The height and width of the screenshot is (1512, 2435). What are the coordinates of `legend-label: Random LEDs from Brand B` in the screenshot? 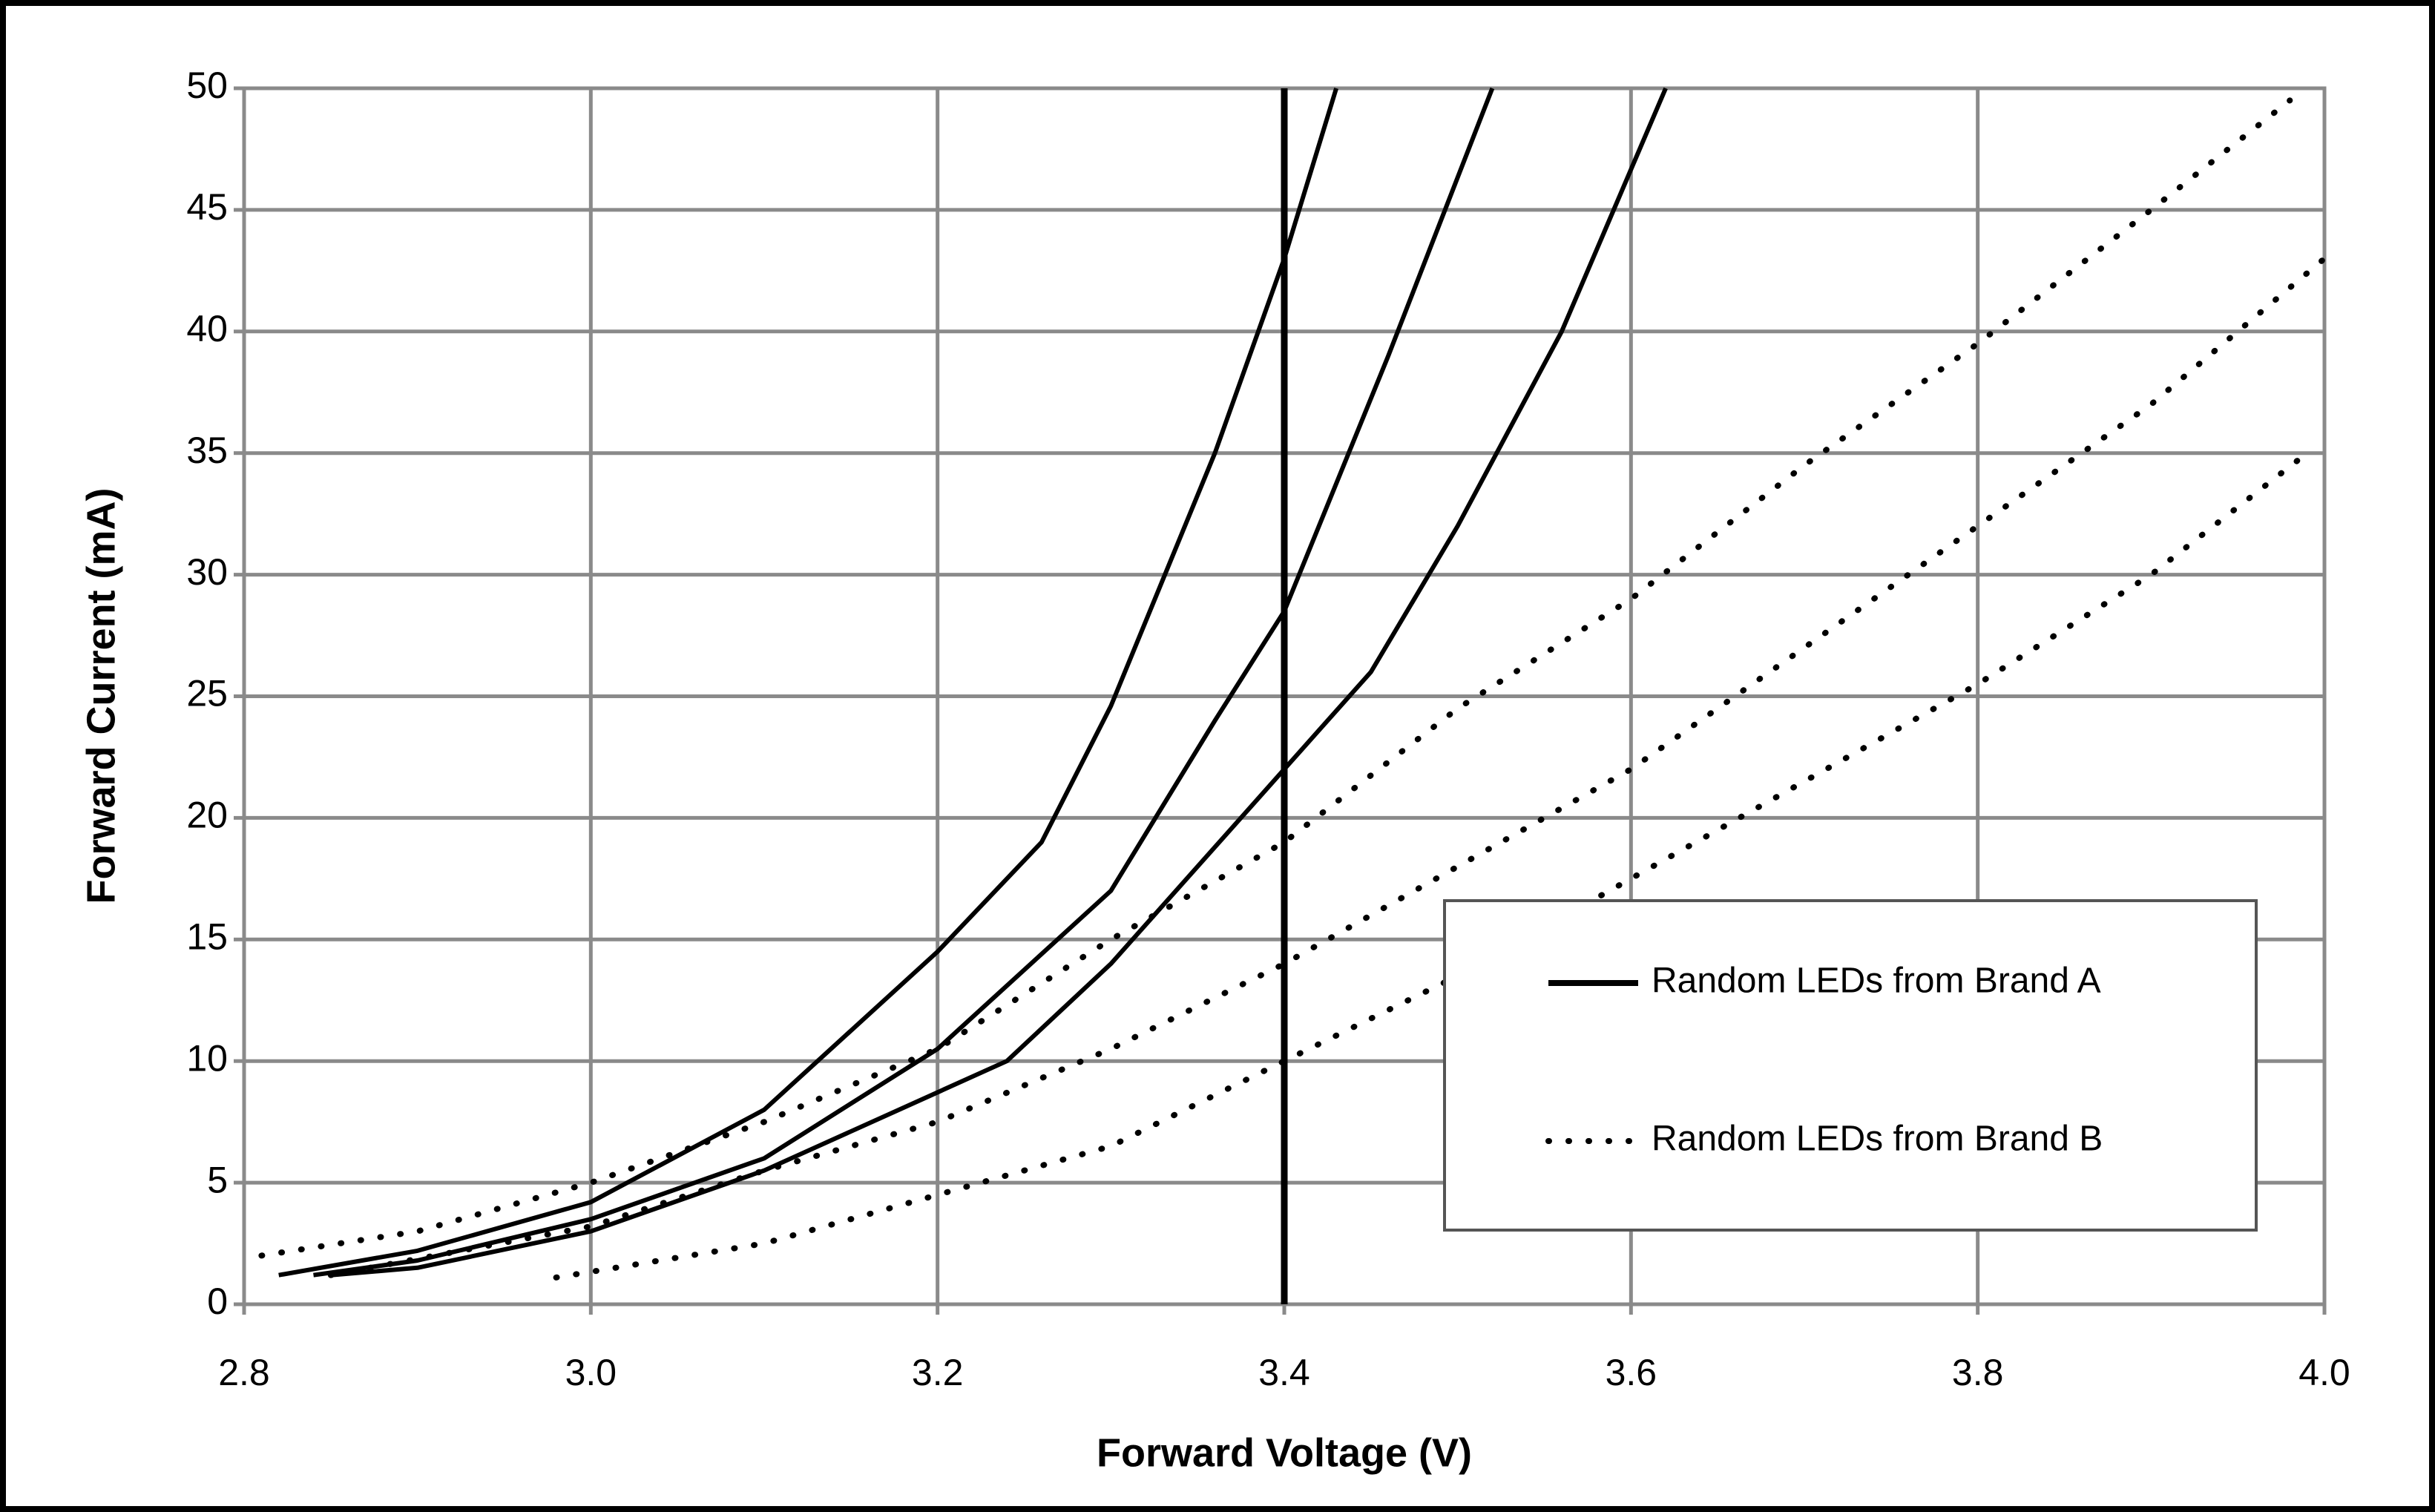 It's located at (1877, 1140).